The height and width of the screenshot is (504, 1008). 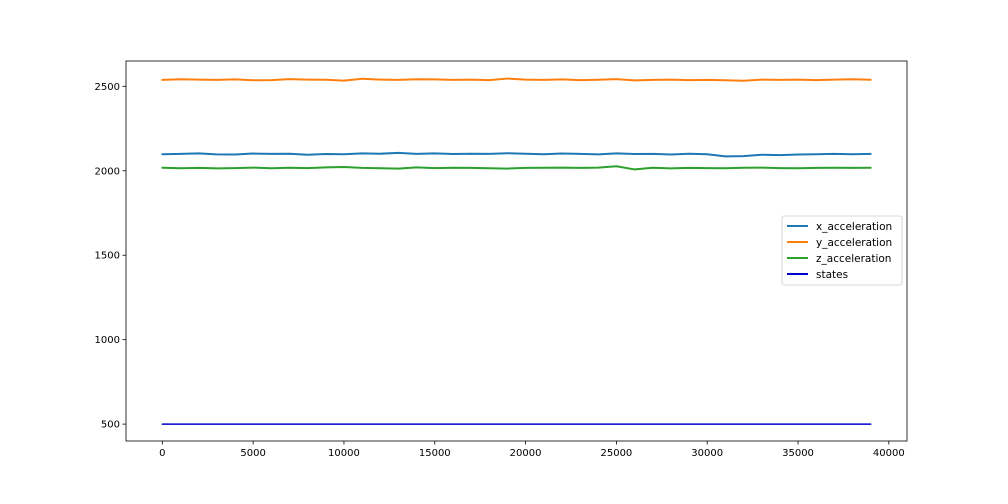 I want to click on x-tick-label: 20000, so click(x=526, y=453).